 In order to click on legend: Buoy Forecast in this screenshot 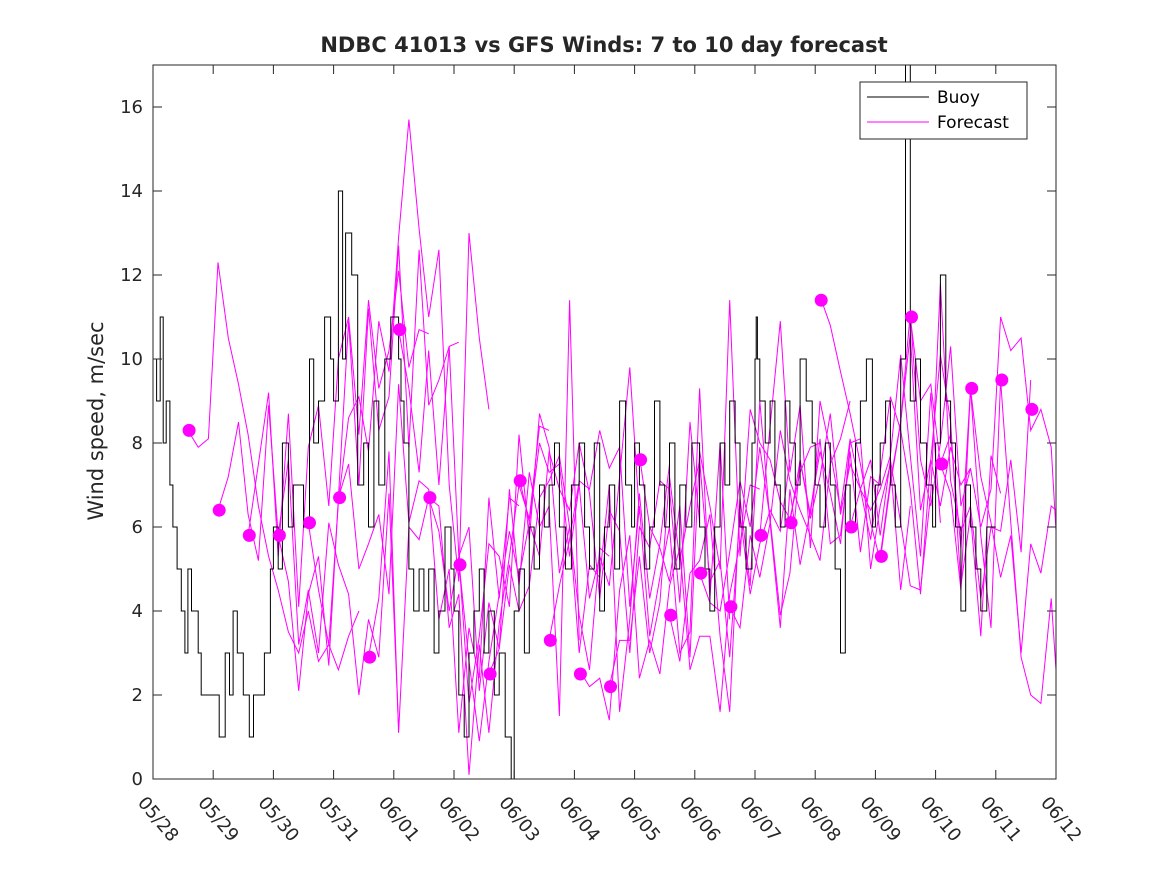, I will do `click(943, 110)`.